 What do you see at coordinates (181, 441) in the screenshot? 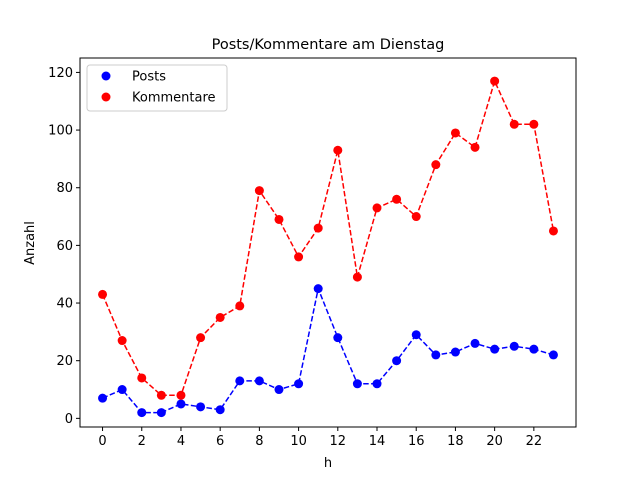
I see `x-tick-label: 4` at bounding box center [181, 441].